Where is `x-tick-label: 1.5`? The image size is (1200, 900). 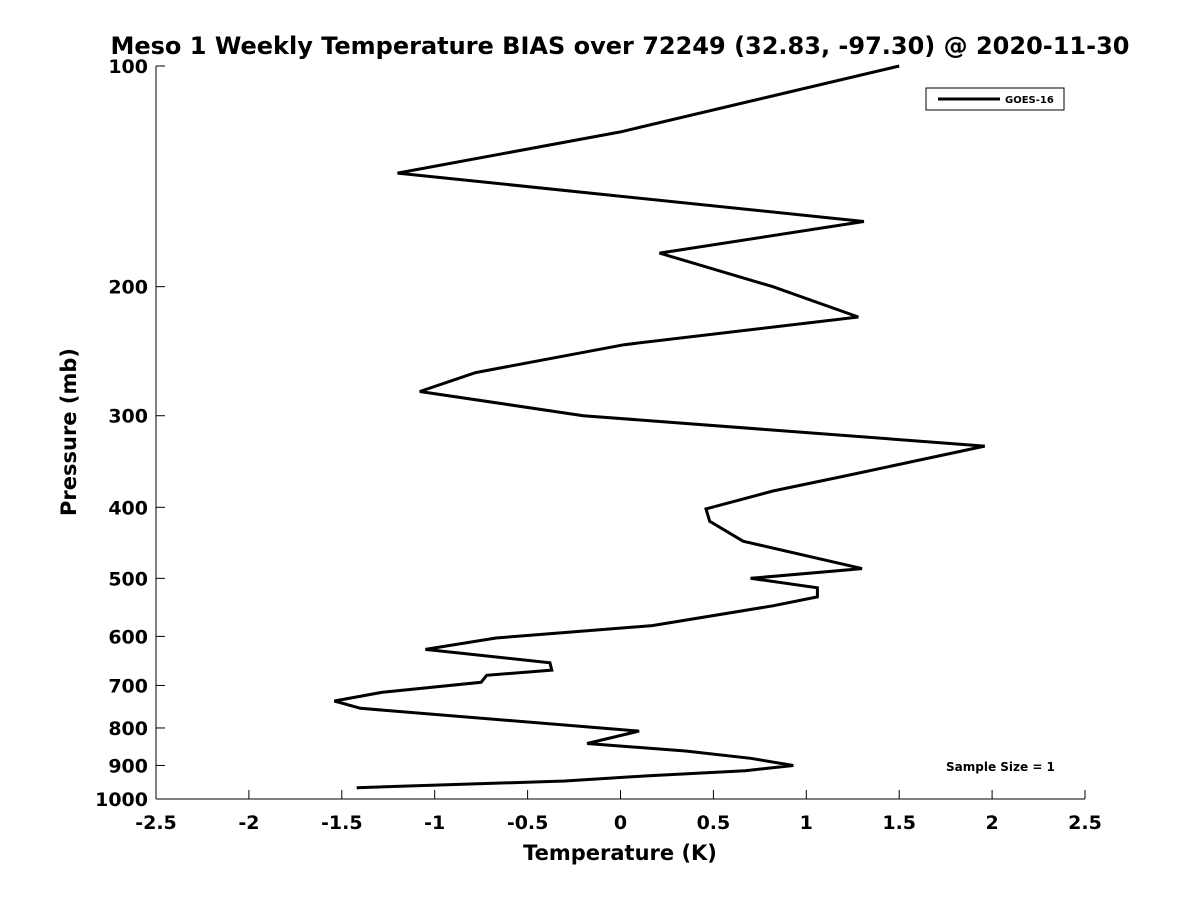 x-tick-label: 1.5 is located at coordinates (899, 823).